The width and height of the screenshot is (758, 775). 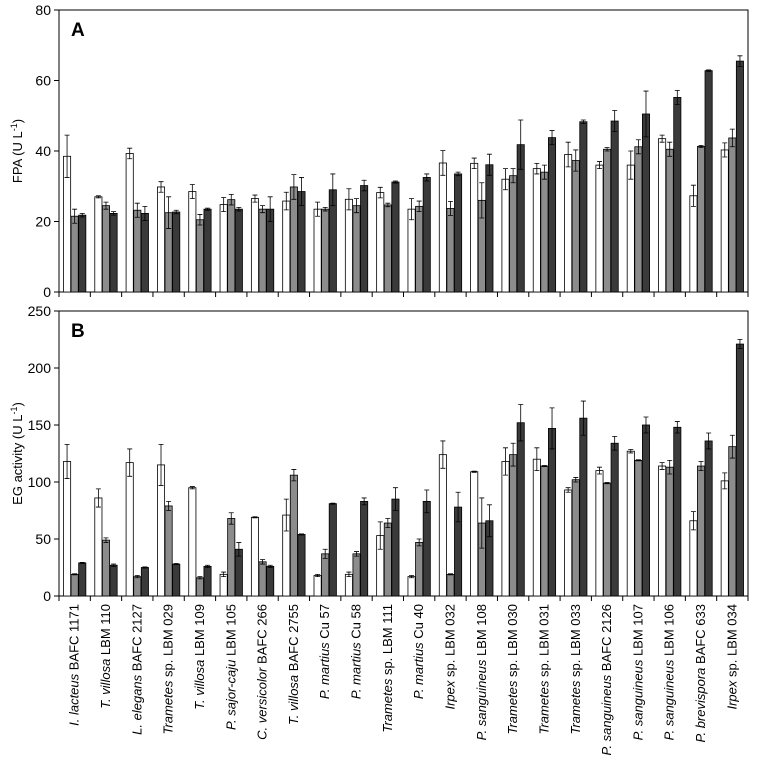 I want to click on bar-a-s1-c4, so click(x=161, y=239).